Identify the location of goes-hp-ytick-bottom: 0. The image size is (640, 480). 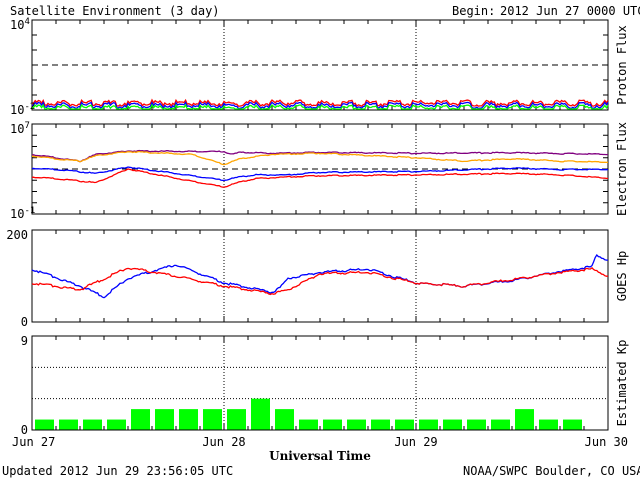
(24, 322).